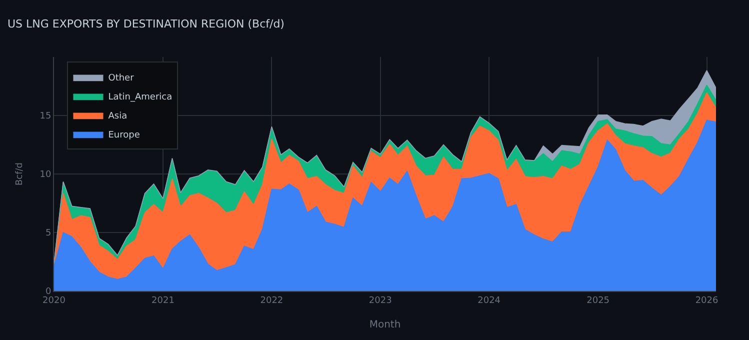  What do you see at coordinates (489, 301) in the screenshot?
I see `x-tick-label: 2024` at bounding box center [489, 301].